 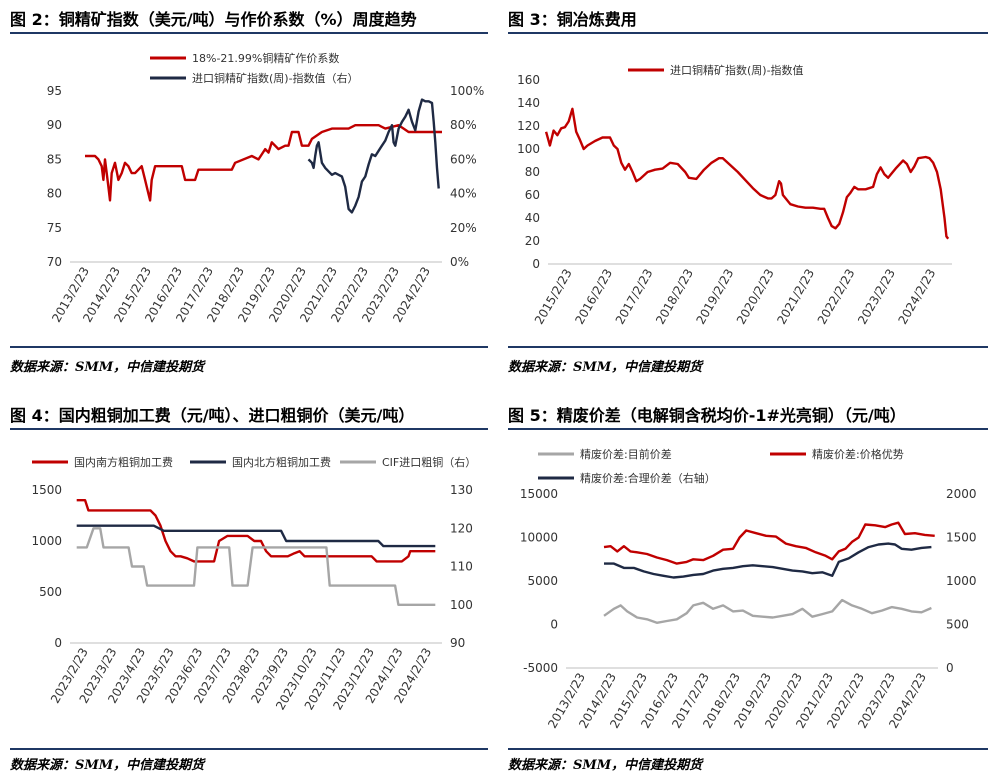 What do you see at coordinates (532, 218) in the screenshot?
I see `y-tick-label: 40` at bounding box center [532, 218].